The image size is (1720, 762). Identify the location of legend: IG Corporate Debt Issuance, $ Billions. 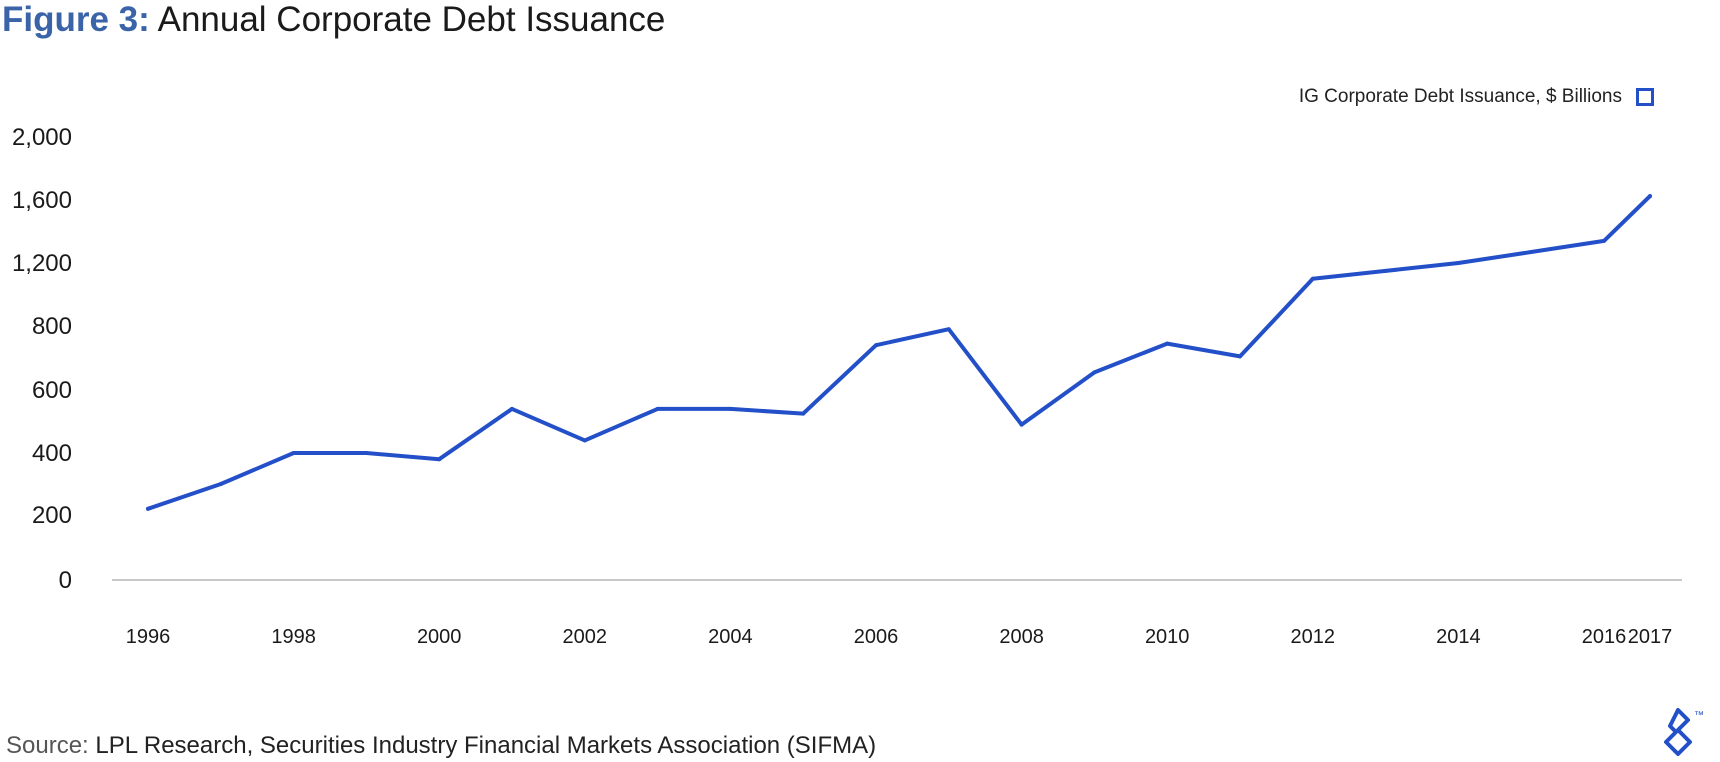
(1476, 97).